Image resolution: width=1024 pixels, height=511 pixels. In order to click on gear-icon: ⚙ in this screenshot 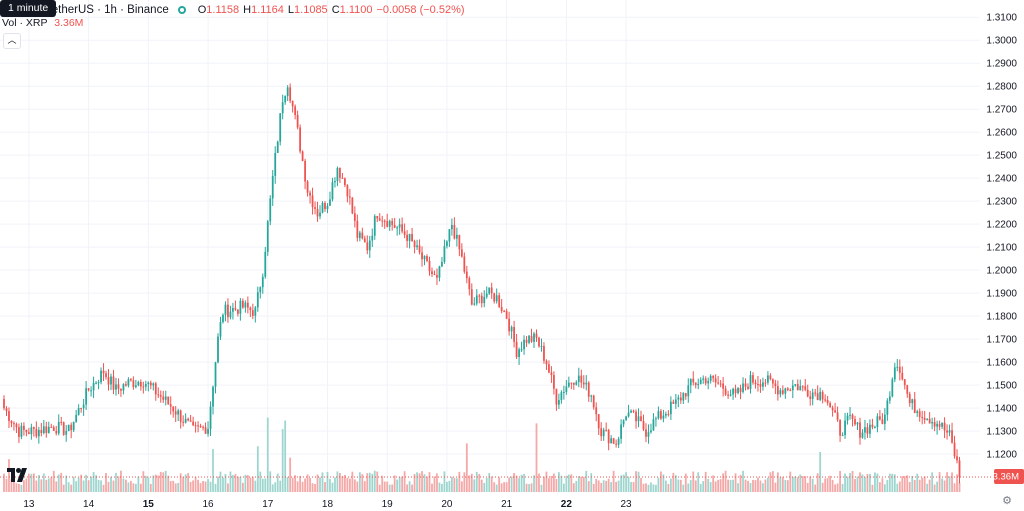, I will do `click(1007, 501)`.